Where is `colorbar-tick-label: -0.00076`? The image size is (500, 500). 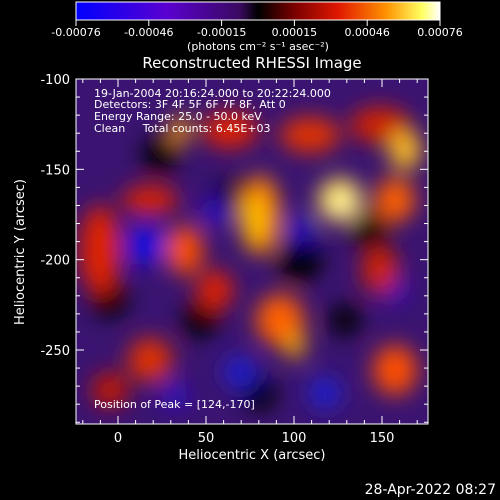
colorbar-tick-label: -0.00076 is located at coordinates (75, 32).